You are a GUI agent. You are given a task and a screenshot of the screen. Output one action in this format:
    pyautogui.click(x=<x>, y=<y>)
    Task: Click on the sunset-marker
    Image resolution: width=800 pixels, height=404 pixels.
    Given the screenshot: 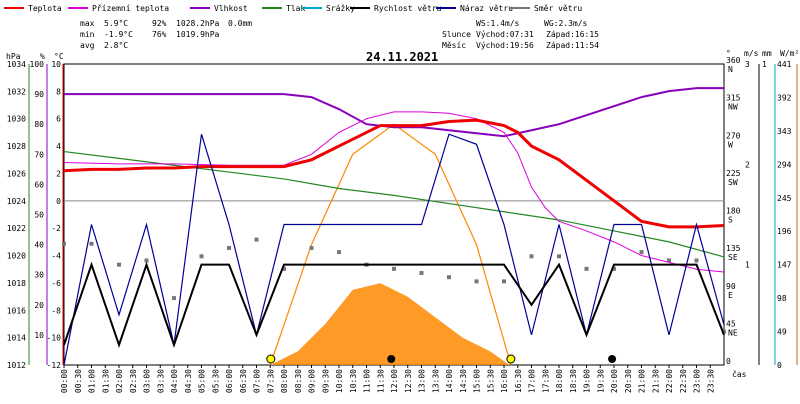 What is the action you would take?
    pyautogui.click(x=511, y=359)
    